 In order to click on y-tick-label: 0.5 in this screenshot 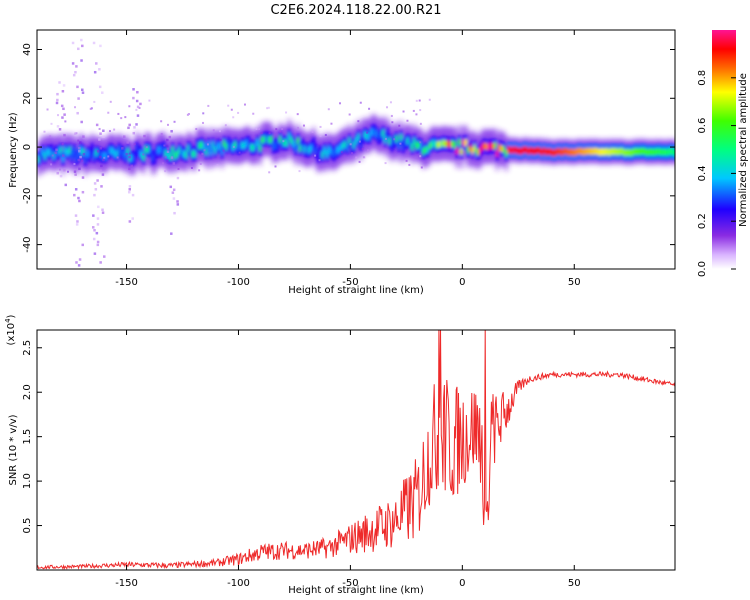, I will do `click(27, 526)`.